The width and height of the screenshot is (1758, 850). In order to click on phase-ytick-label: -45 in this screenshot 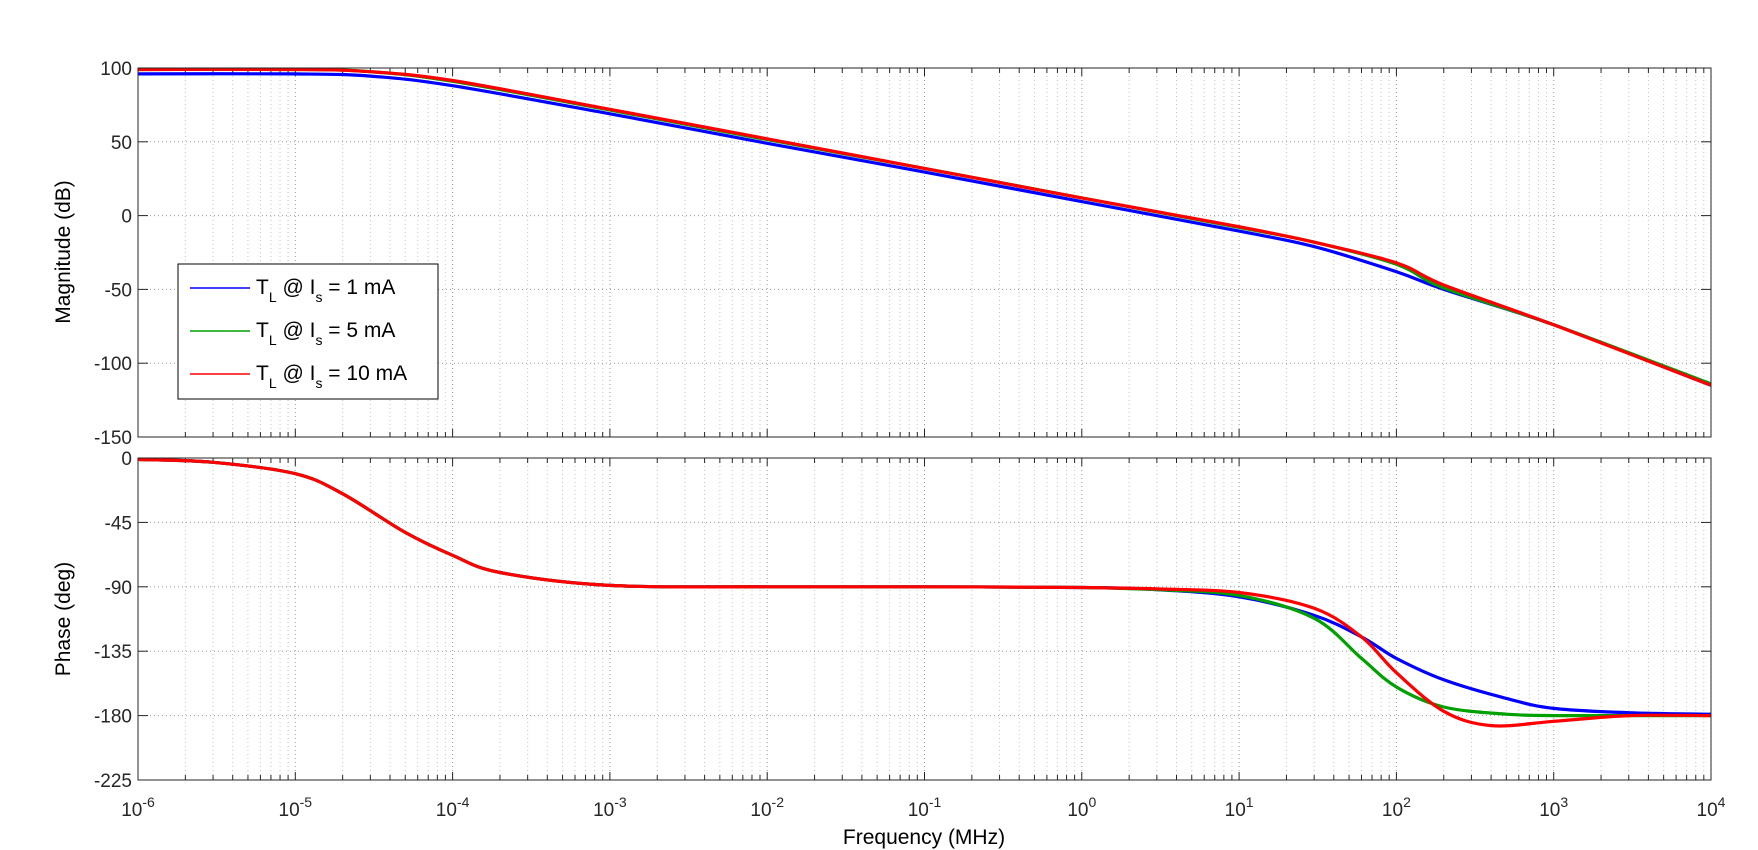, I will do `click(118, 523)`.